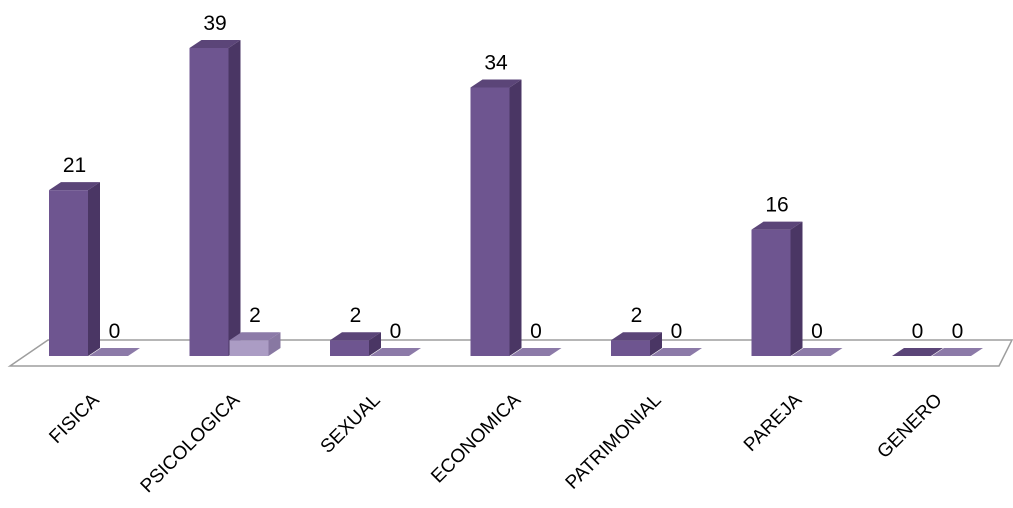 This screenshot has width=1013, height=508. Describe the element at coordinates (909, 426) in the screenshot. I see `category-label-genero: GENERO` at that location.